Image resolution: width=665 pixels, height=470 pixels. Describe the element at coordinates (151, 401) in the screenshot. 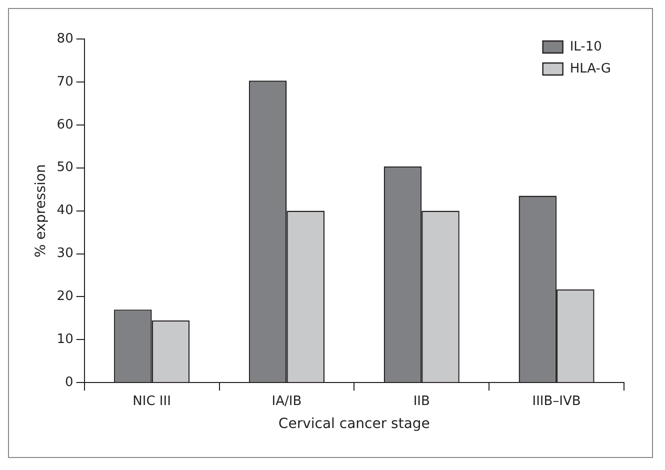

I see `x-tick-label: NIC III` at that location.